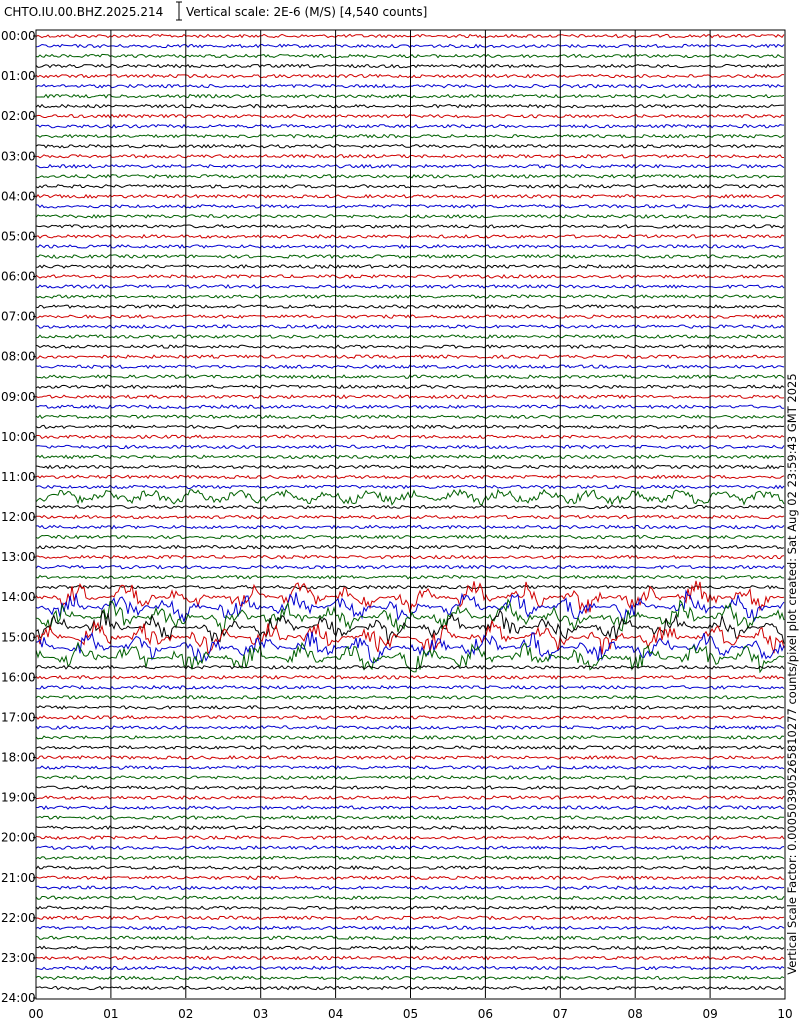  Describe the element at coordinates (485, 1014) in the screenshot. I see `x-tick-label: 06` at that location.